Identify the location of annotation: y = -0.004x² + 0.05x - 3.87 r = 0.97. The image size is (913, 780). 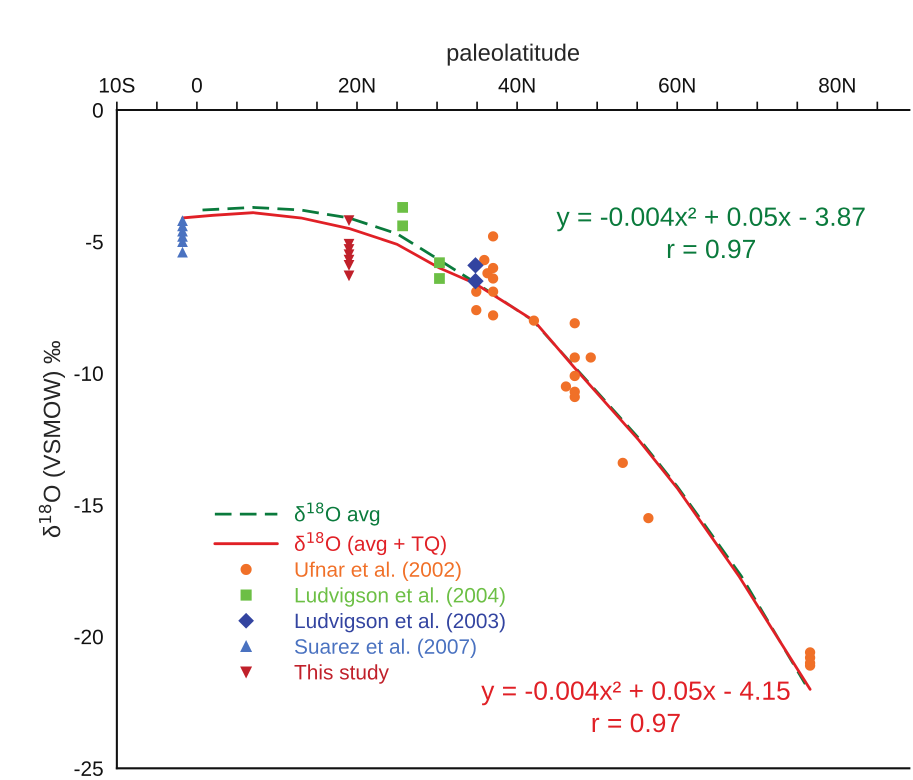
(710, 232).